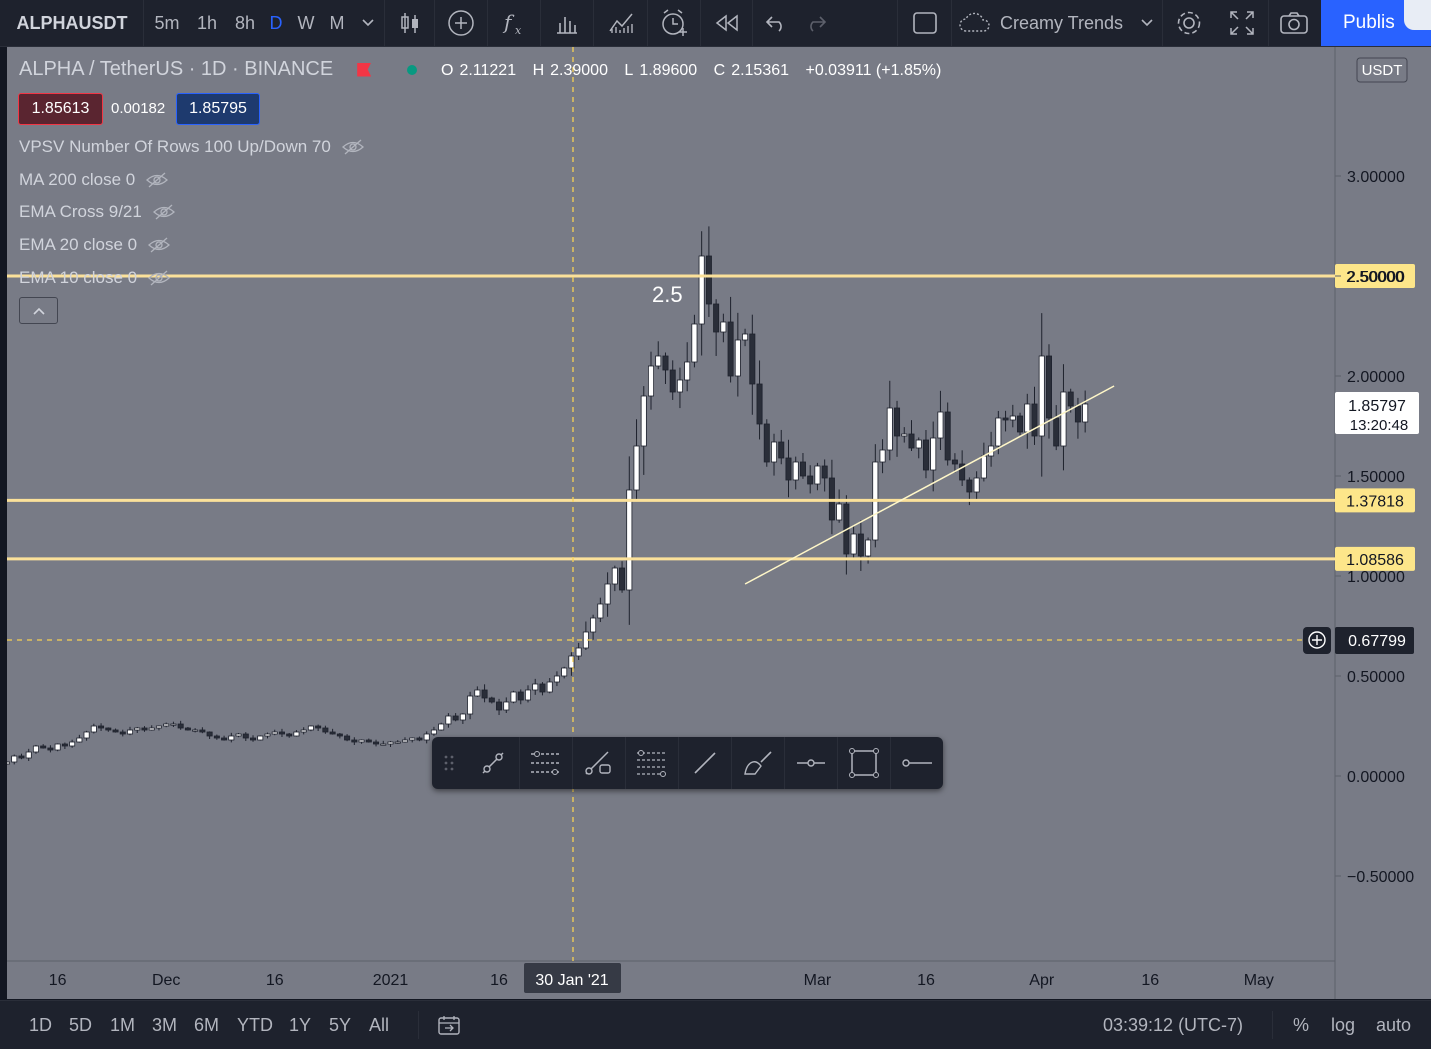 The image size is (1431, 1049). What do you see at coordinates (306, 22) in the screenshot?
I see `interval-w: W` at bounding box center [306, 22].